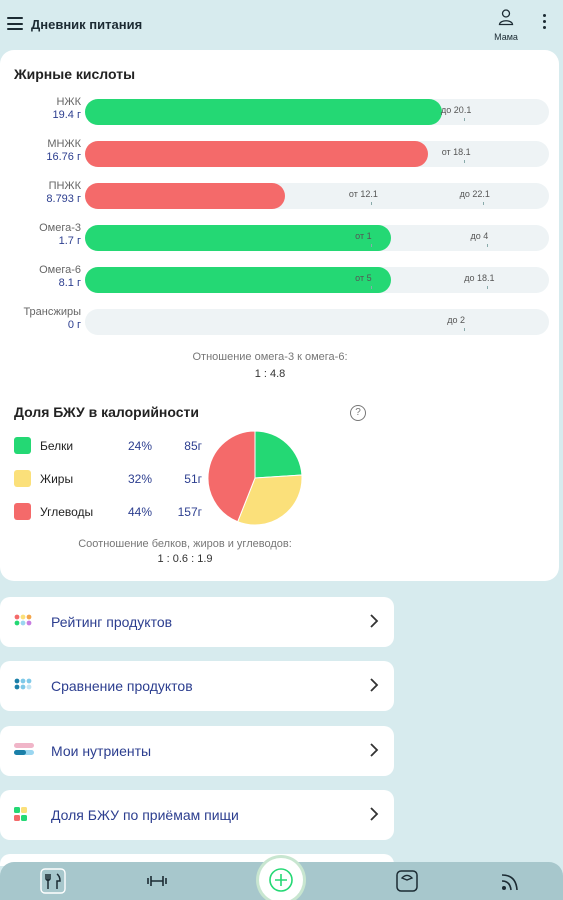  I want to click on macro-name: Белки, so click(57, 446).